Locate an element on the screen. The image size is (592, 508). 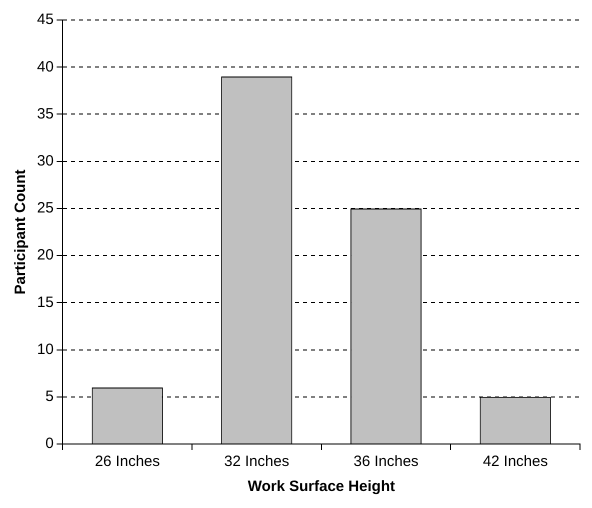
y-tick-label: 30 is located at coordinates (45, 161).